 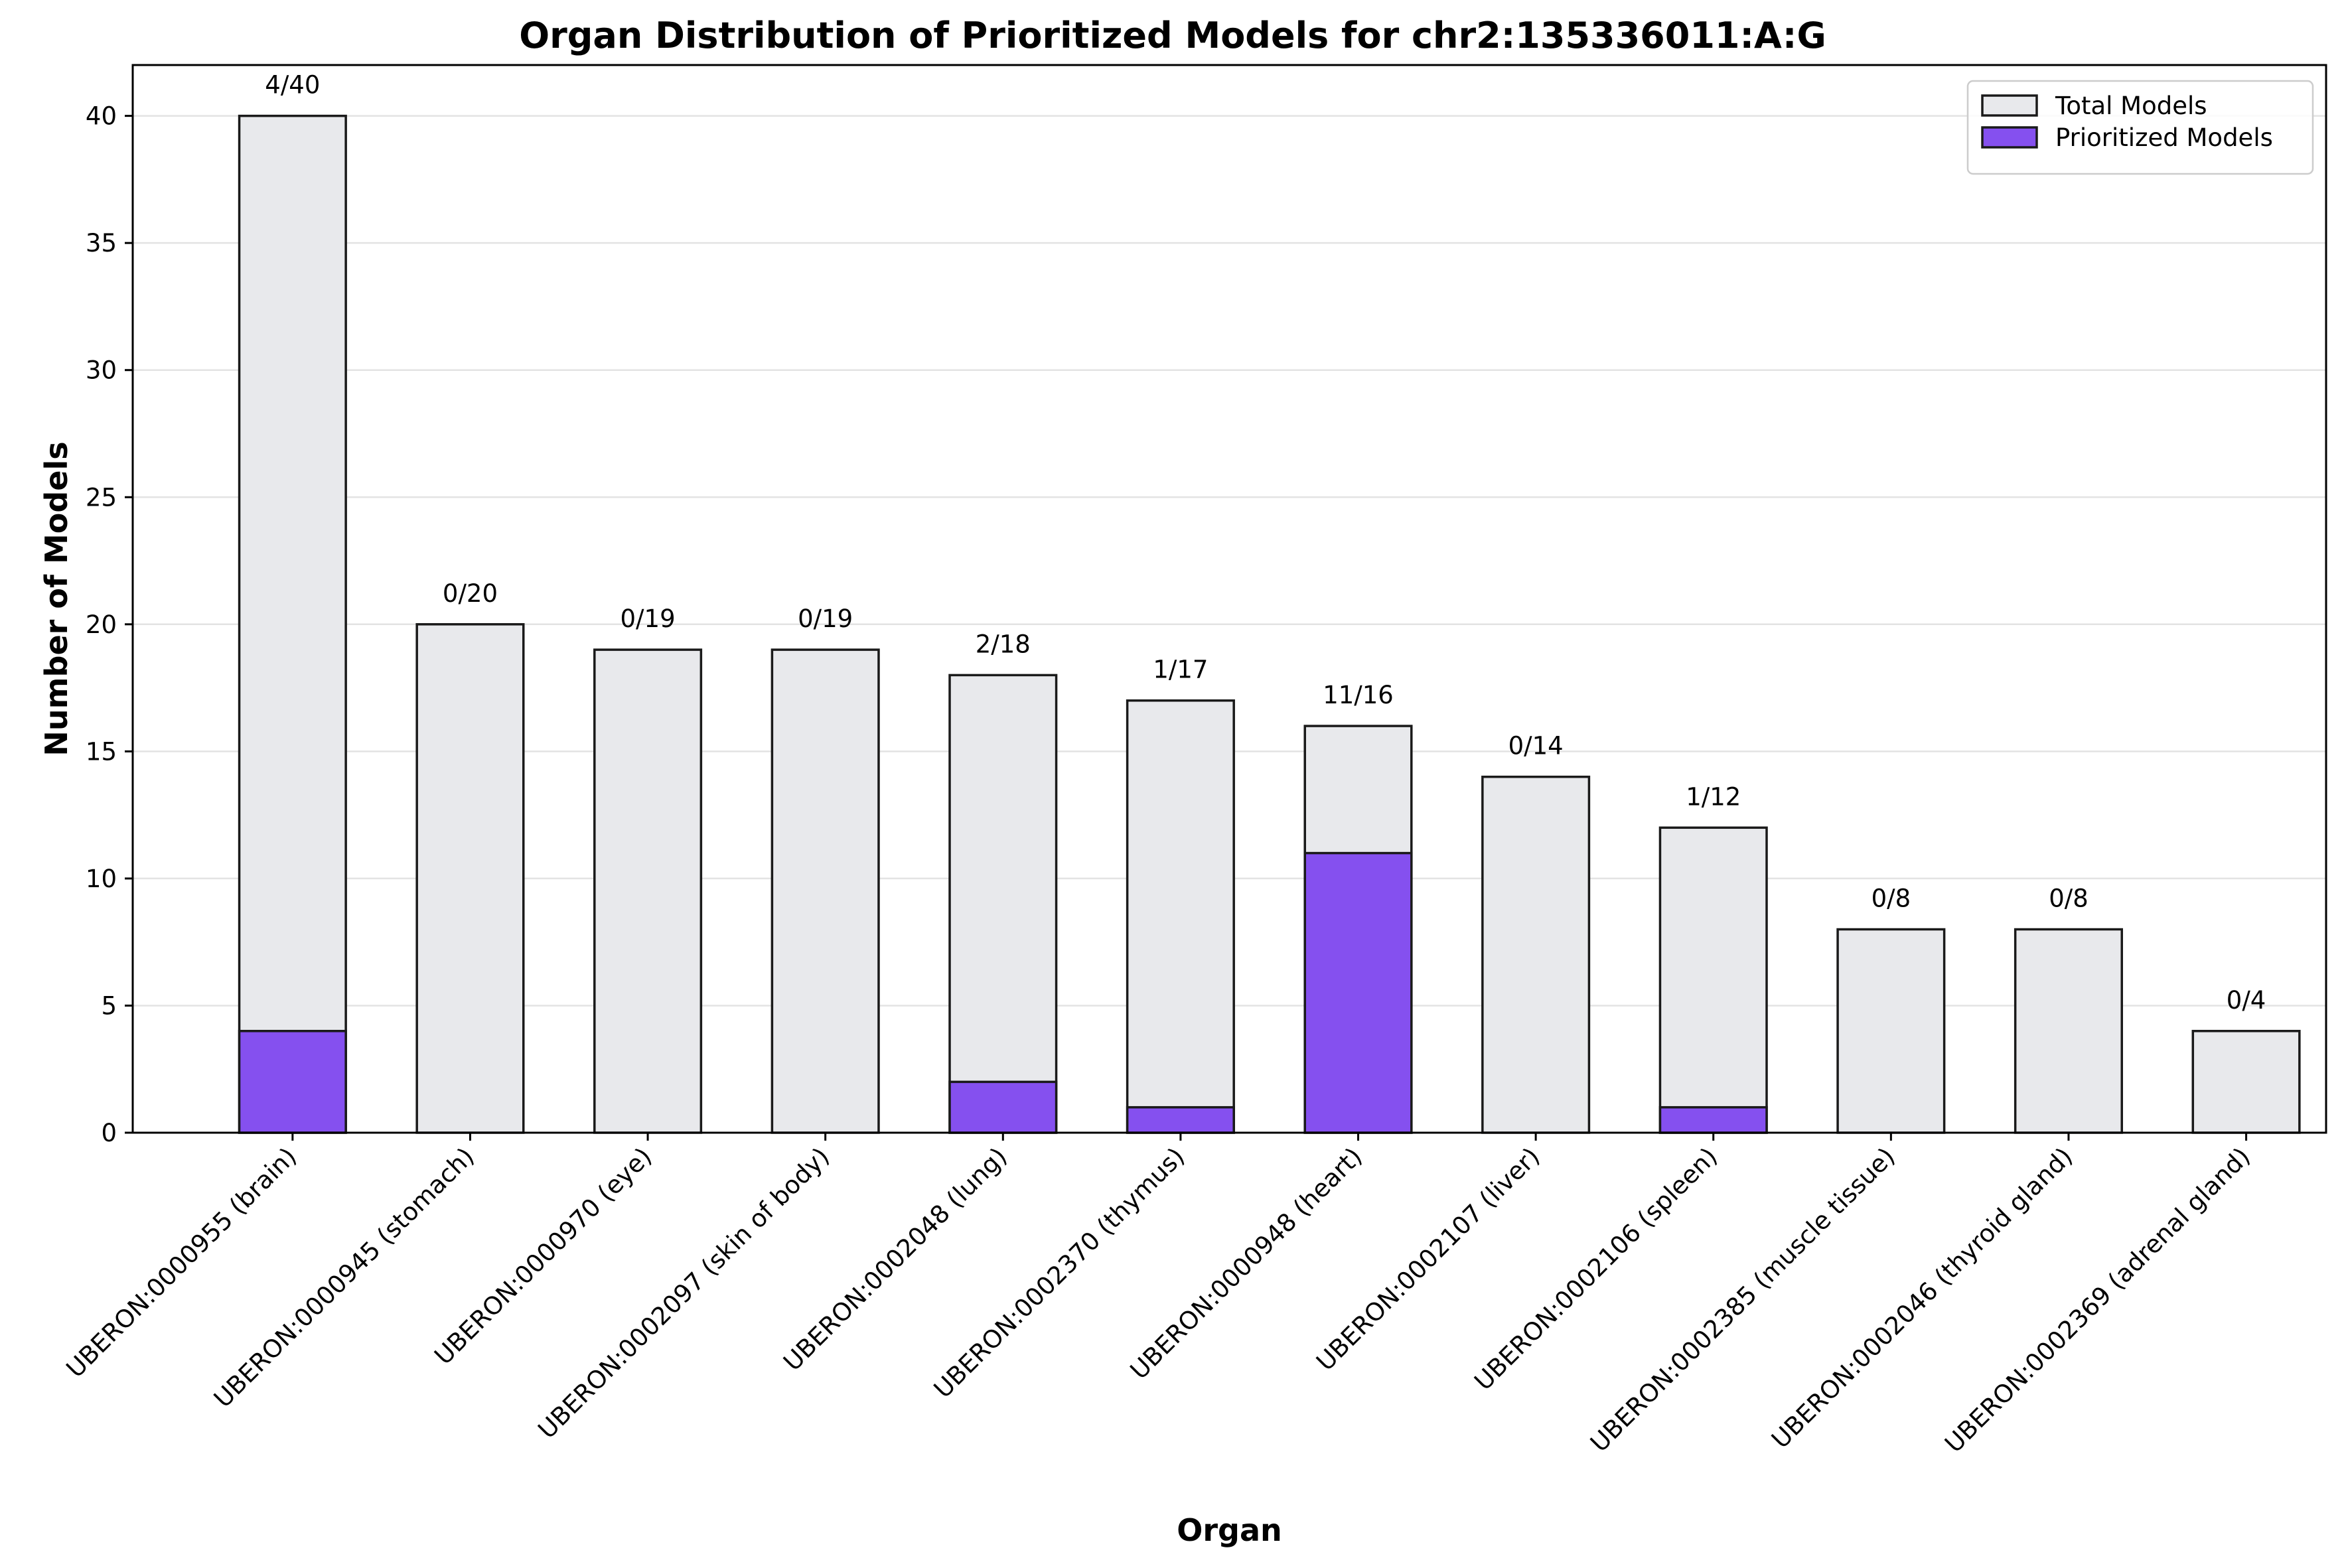 What do you see at coordinates (1743, 1300) in the screenshot?
I see `x-tick-label: UBERON:0002385 (muscle tissue)` at bounding box center [1743, 1300].